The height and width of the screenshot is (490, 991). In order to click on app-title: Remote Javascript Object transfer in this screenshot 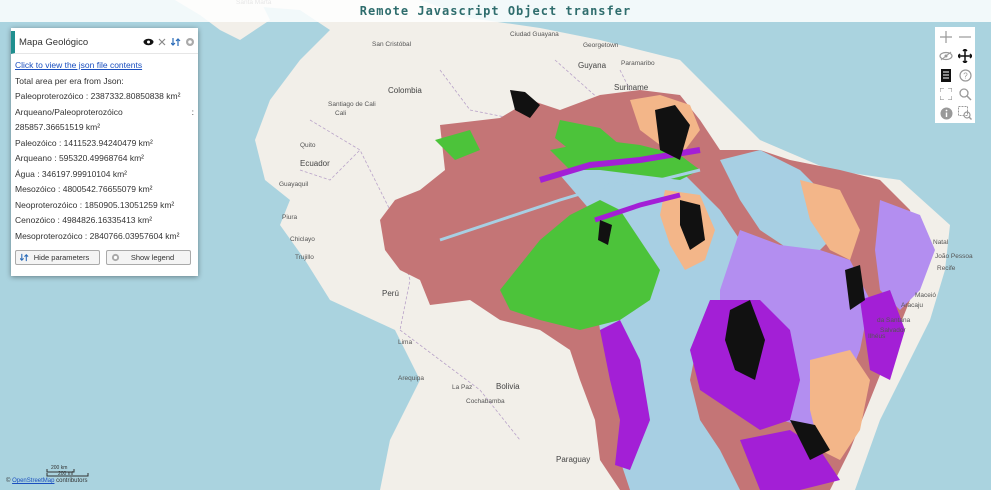, I will do `click(495, 11)`.